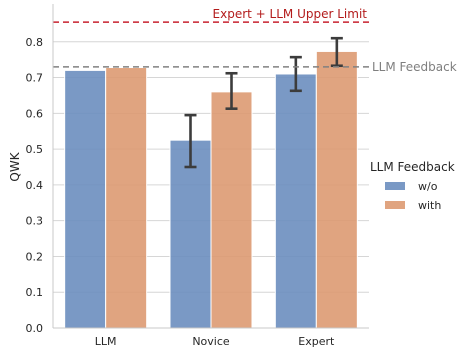 Image resolution: width=459 pixels, height=354 pixels. I want to click on x-tick-label: Novice, so click(211, 341).